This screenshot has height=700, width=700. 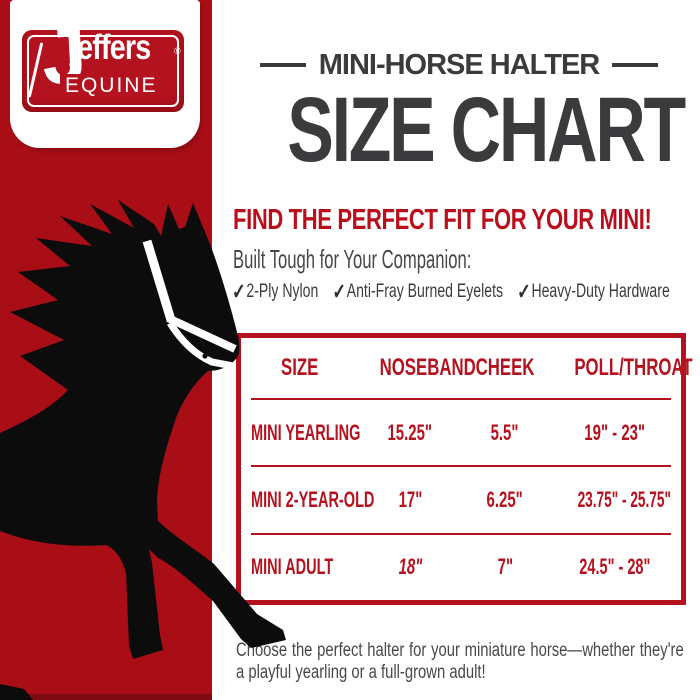 I want to click on jeffers-logo-badge: J jeffers ® EQUINE, so click(x=103, y=61).